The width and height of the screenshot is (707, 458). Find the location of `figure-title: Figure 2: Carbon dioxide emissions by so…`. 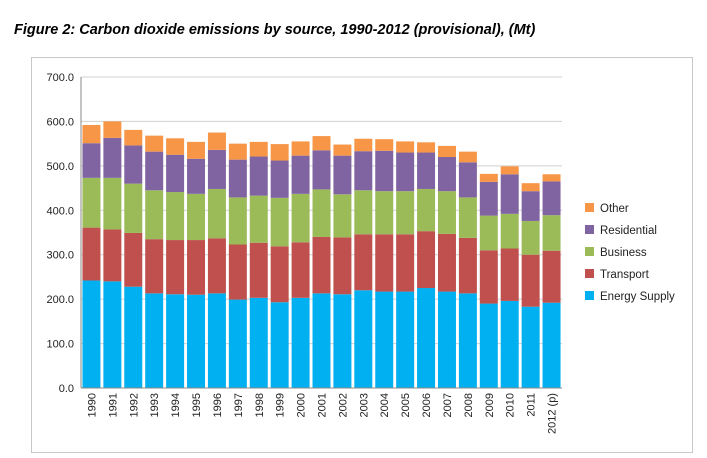

figure-title: Figure 2: Carbon dioxide emissions by so… is located at coordinates (275, 30).